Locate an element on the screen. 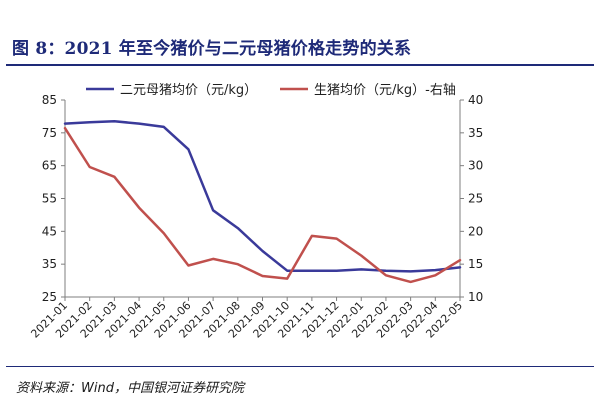 Image resolution: width=600 pixels, height=411 pixels. chart-title: 图 8：2021 年至今猪价与二元母猪价格走势的关系 is located at coordinates (212, 49).